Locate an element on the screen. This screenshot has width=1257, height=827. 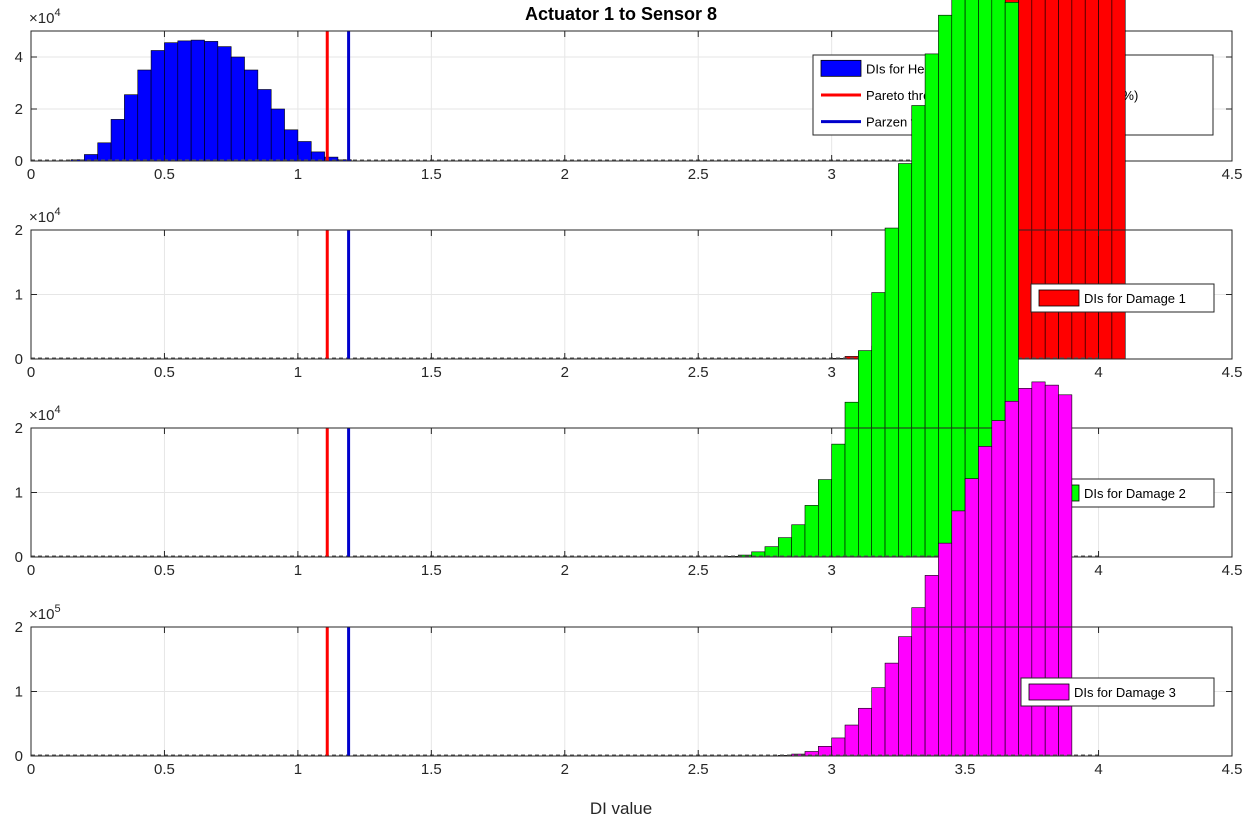
y-scale-exponent: 5 is located at coordinates (57, 609).